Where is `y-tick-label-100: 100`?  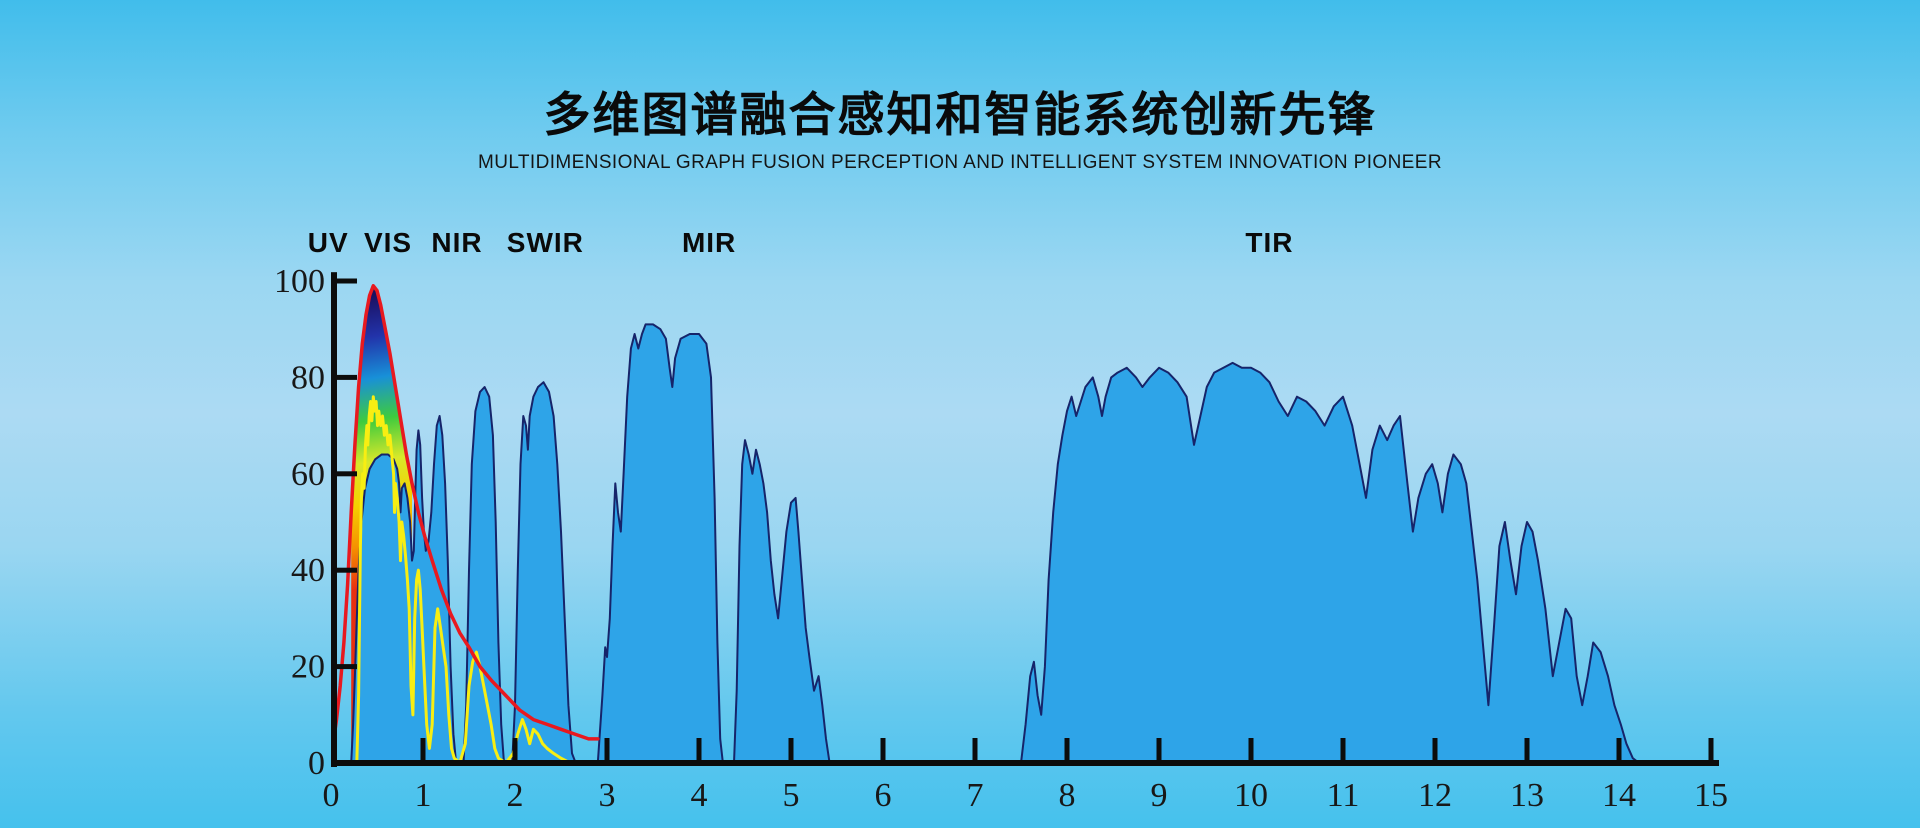
y-tick-label-100: 100 is located at coordinates (299, 281).